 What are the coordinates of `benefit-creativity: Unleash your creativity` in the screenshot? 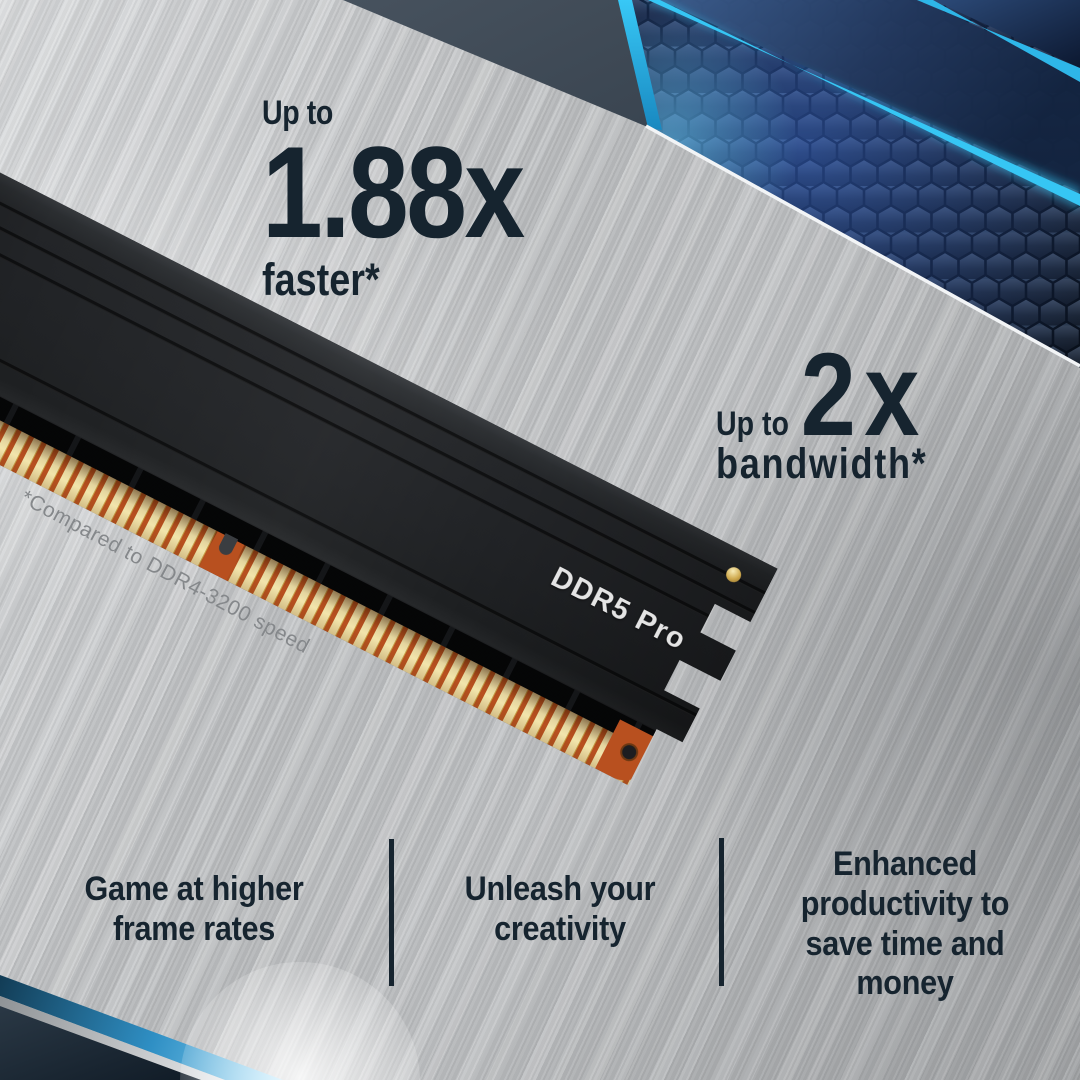 It's located at (560, 909).